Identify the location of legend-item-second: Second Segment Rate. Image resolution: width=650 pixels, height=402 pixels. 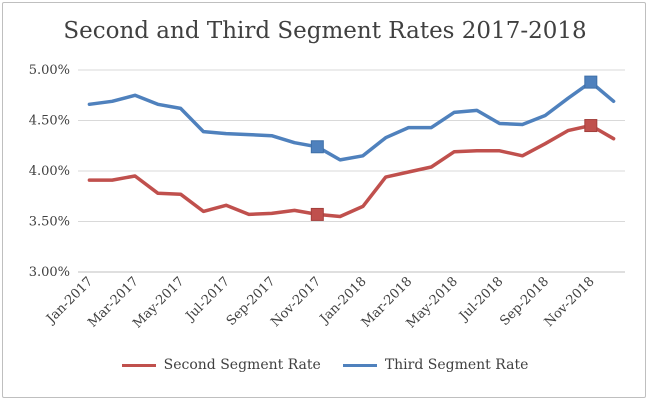
(221, 365).